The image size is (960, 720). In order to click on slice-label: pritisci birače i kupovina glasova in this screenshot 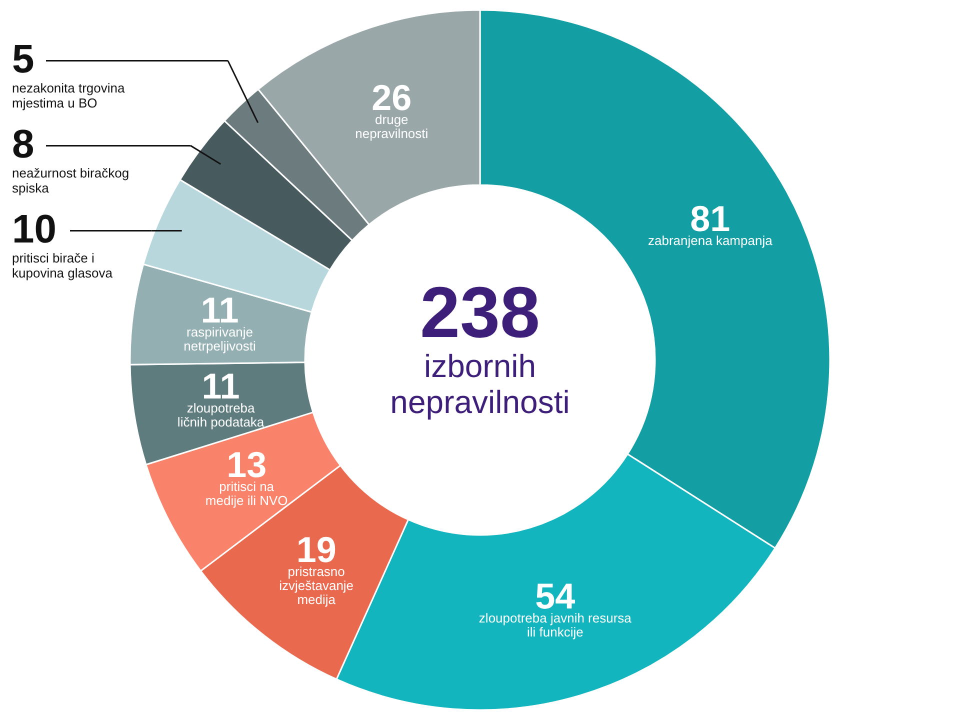, I will do `click(63, 265)`.